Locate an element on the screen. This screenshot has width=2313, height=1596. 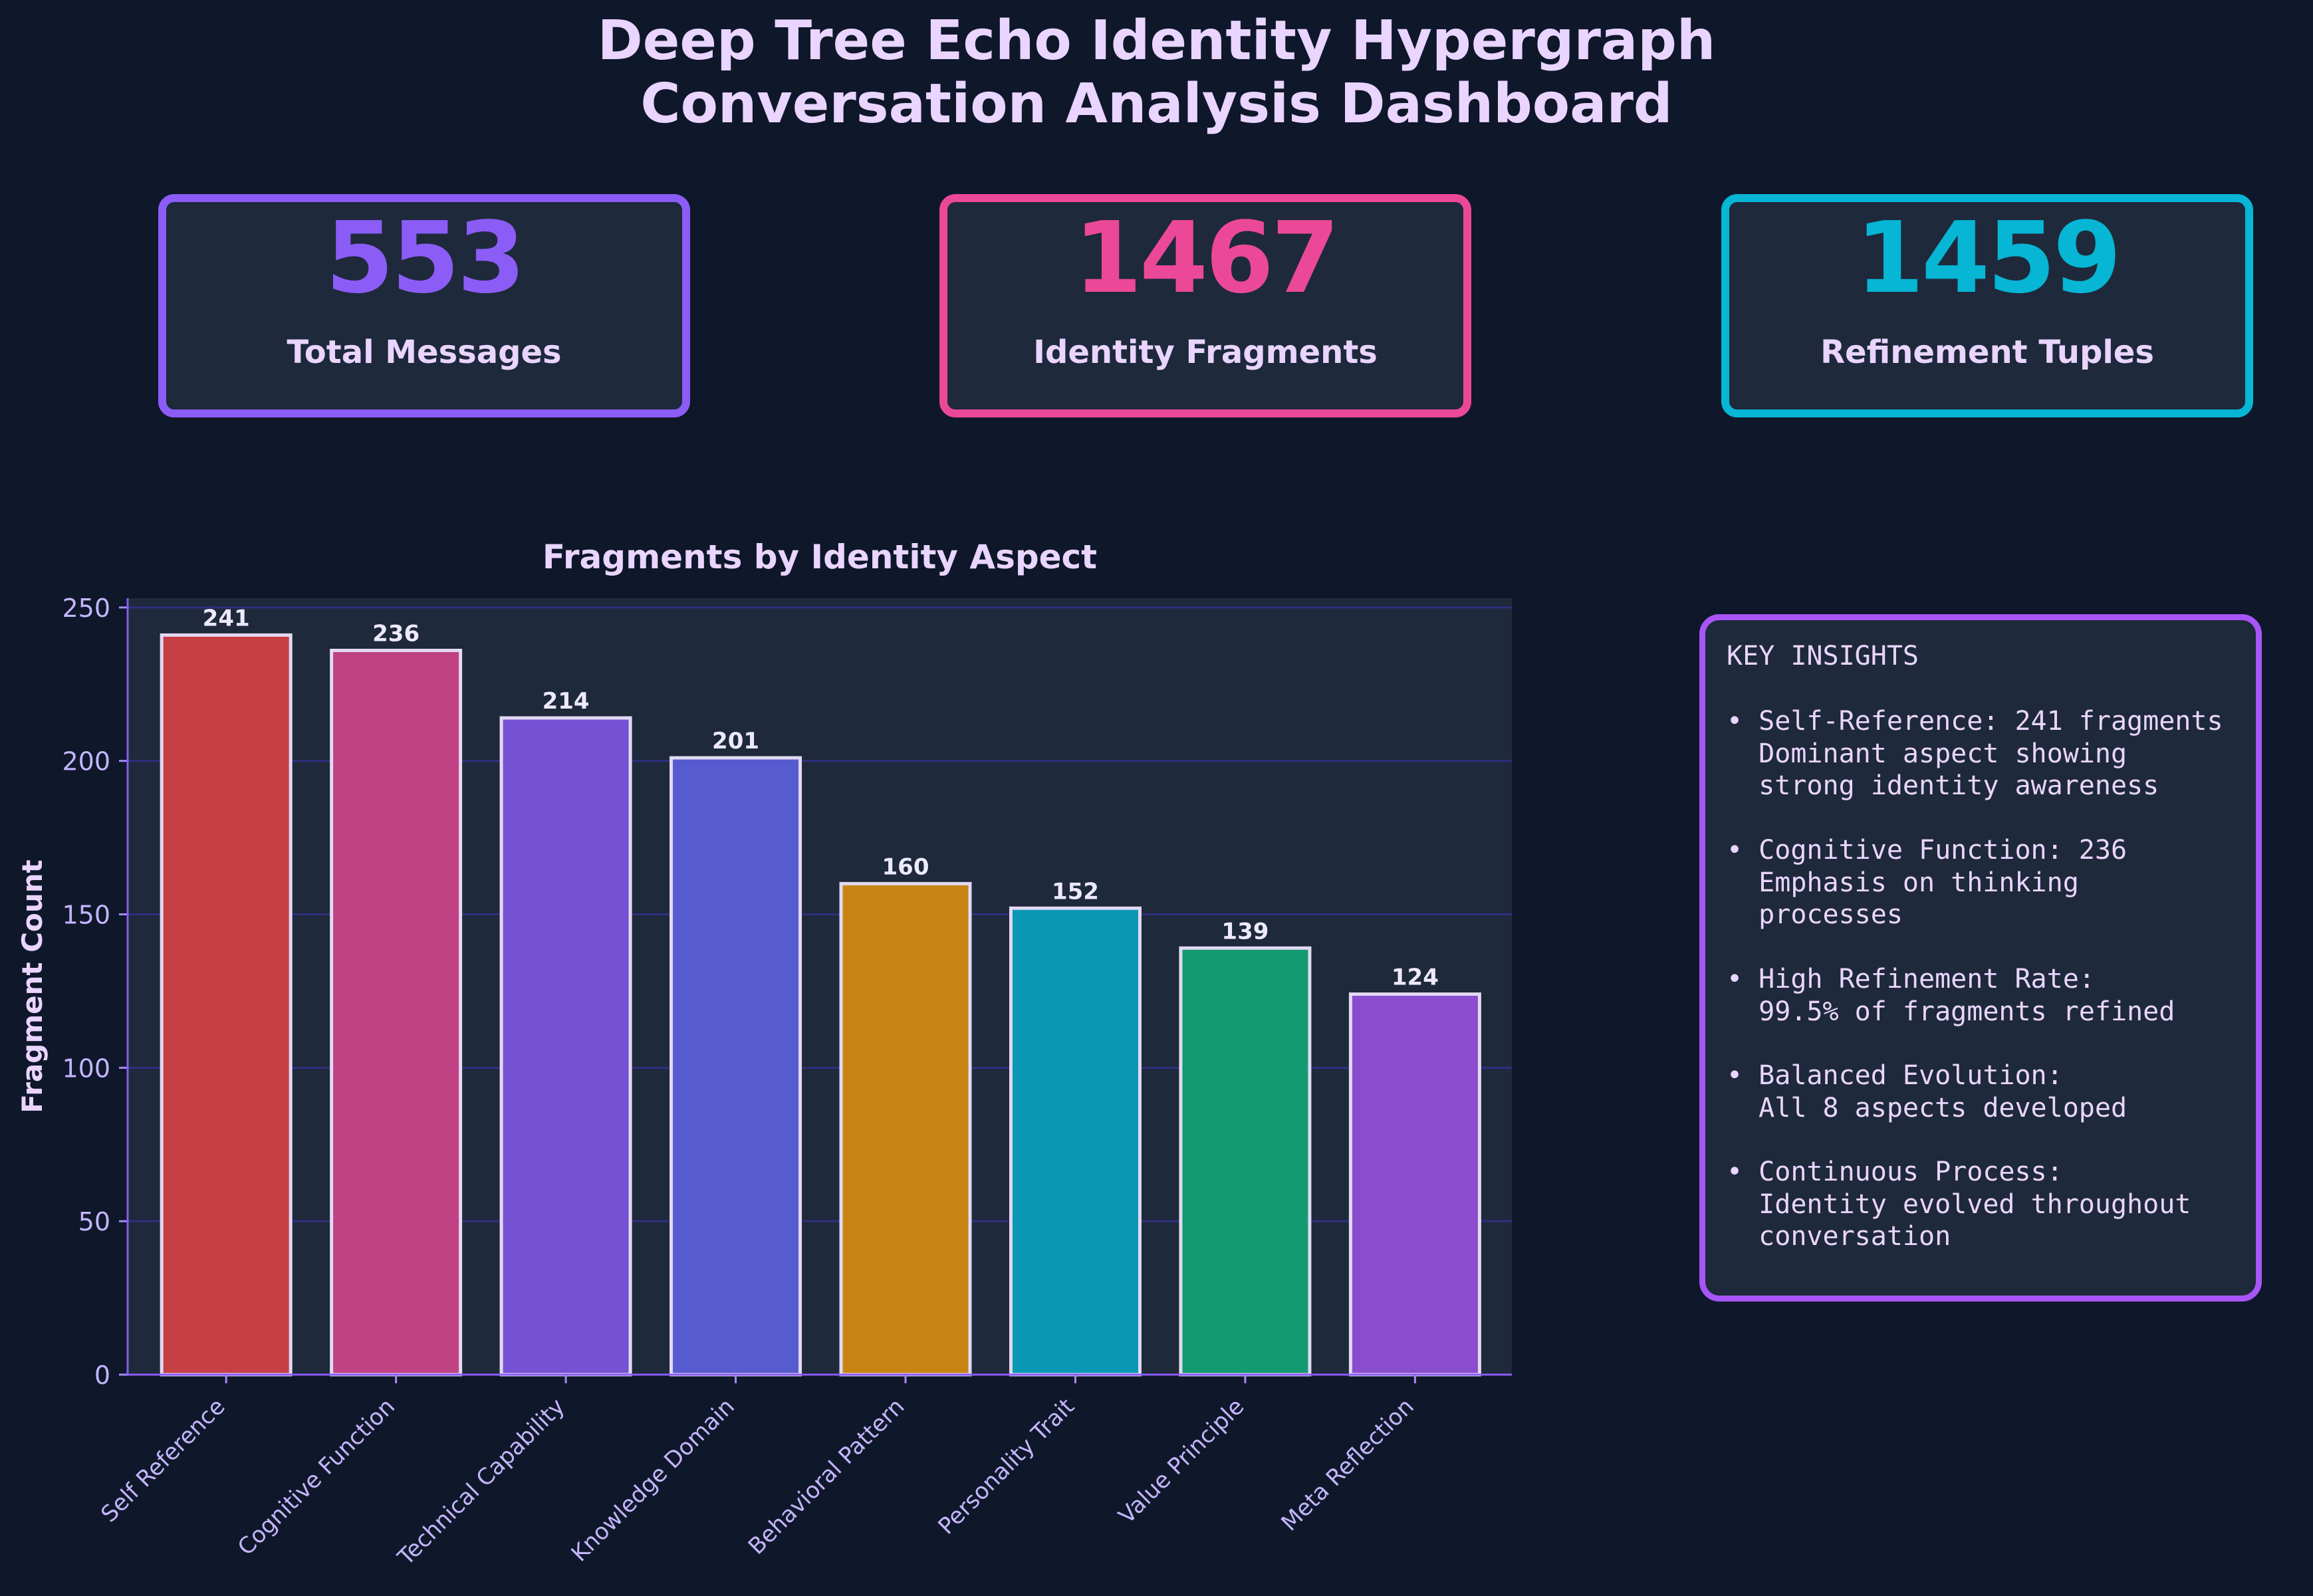
data-label: 152 is located at coordinates (1075, 891).